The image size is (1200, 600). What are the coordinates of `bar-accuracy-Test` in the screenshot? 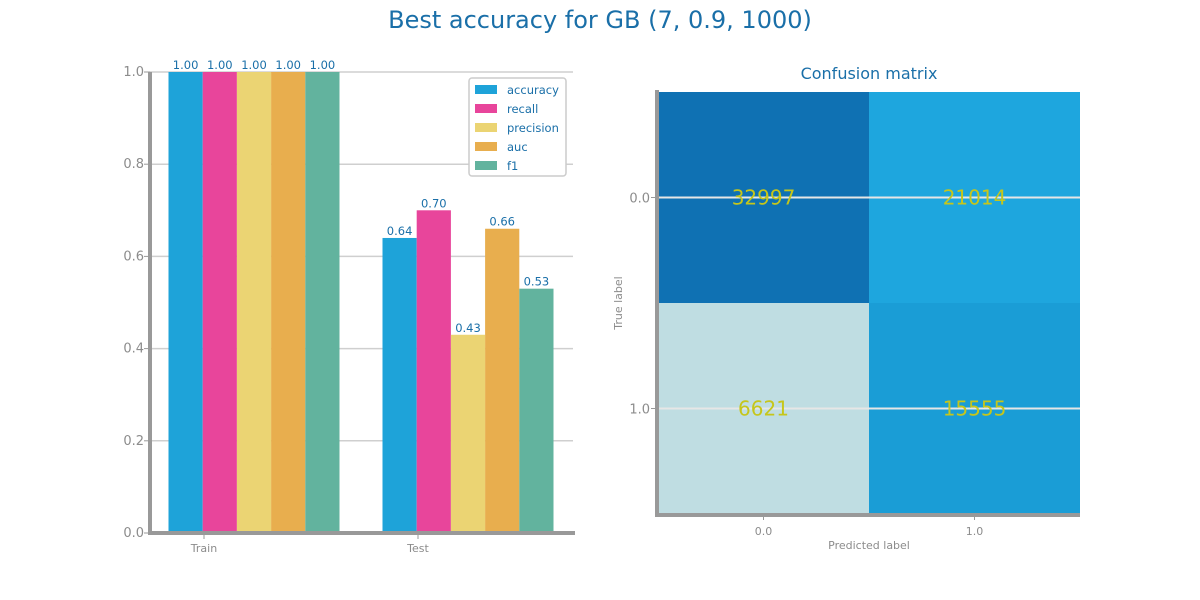 It's located at (399, 385).